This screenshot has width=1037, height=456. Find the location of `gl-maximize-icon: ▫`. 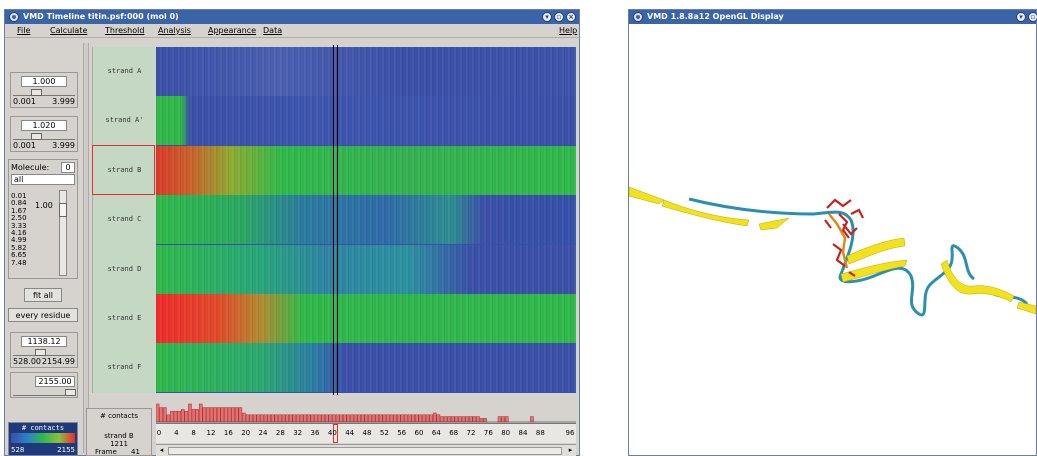

gl-maximize-icon: ▫ is located at coordinates (1032, 17).